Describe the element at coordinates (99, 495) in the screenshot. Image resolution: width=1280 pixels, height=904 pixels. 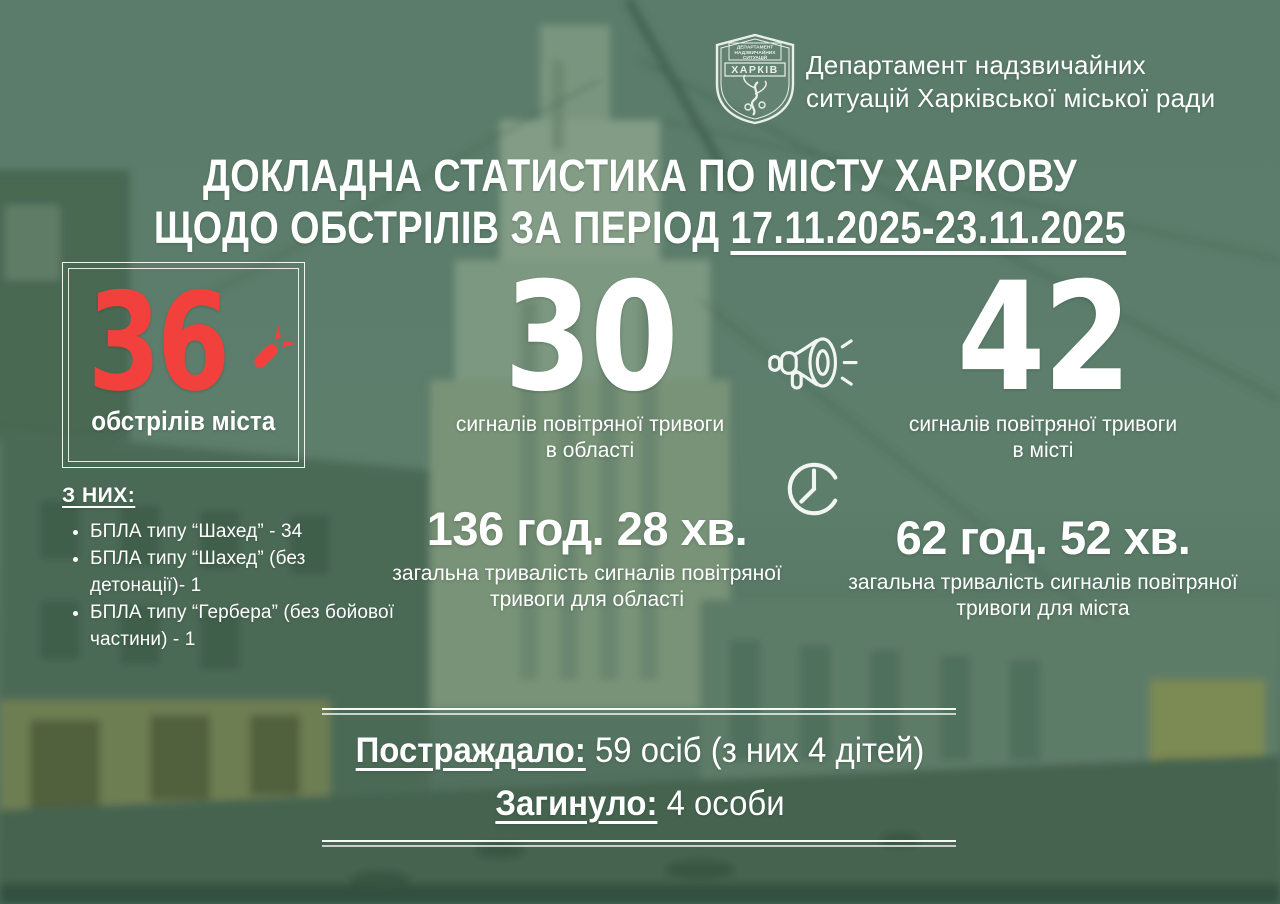
I see `breakdown-title: З НИХ:` at that location.